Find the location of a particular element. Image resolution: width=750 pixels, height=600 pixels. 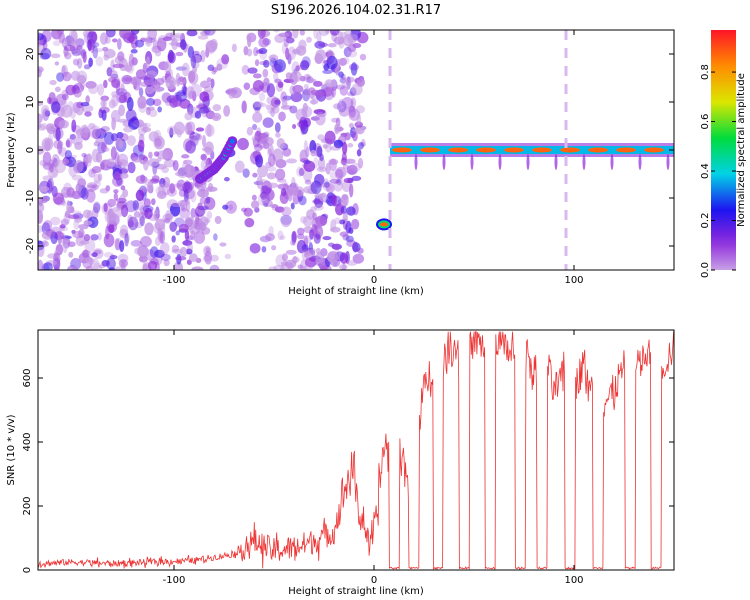

y-tick-label: 400 is located at coordinates (27, 441).